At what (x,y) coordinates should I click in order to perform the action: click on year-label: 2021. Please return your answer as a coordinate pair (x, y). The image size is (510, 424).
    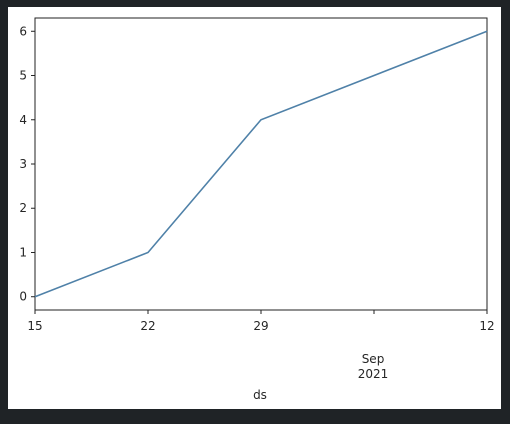
    Looking at the image, I should click on (373, 374).